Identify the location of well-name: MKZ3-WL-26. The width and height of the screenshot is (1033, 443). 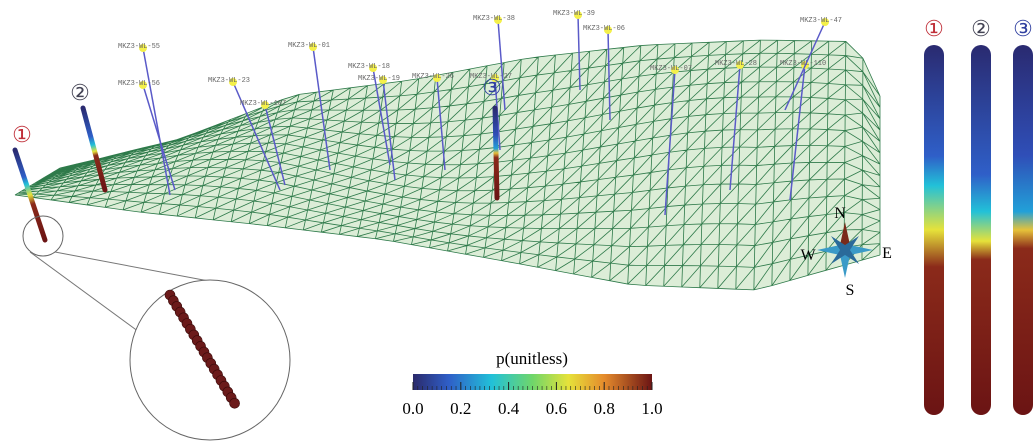
(433, 77).